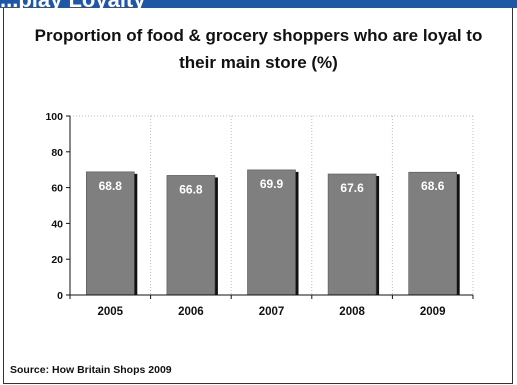 This screenshot has width=517, height=385. I want to click on y-tick-label: 80, so click(57, 153).